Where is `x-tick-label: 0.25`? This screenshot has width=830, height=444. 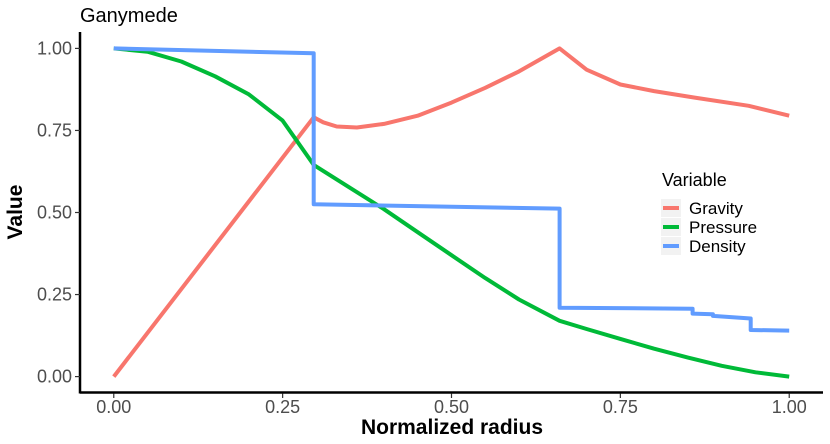 x-tick-label: 0.25 is located at coordinates (282, 407).